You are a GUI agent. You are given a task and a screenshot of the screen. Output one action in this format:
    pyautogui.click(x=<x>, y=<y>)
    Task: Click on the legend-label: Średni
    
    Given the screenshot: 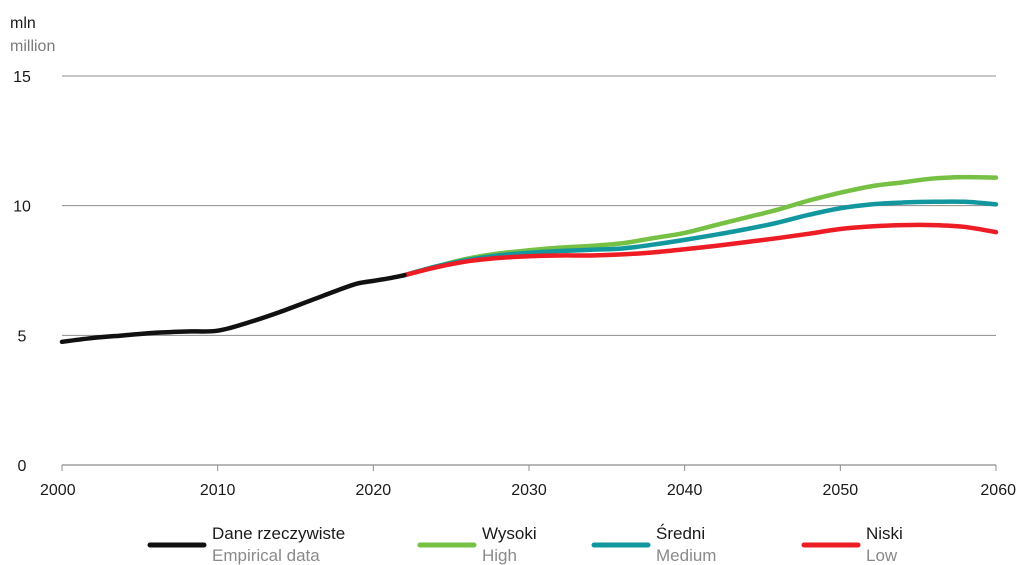 What is the action you would take?
    pyautogui.click(x=680, y=533)
    